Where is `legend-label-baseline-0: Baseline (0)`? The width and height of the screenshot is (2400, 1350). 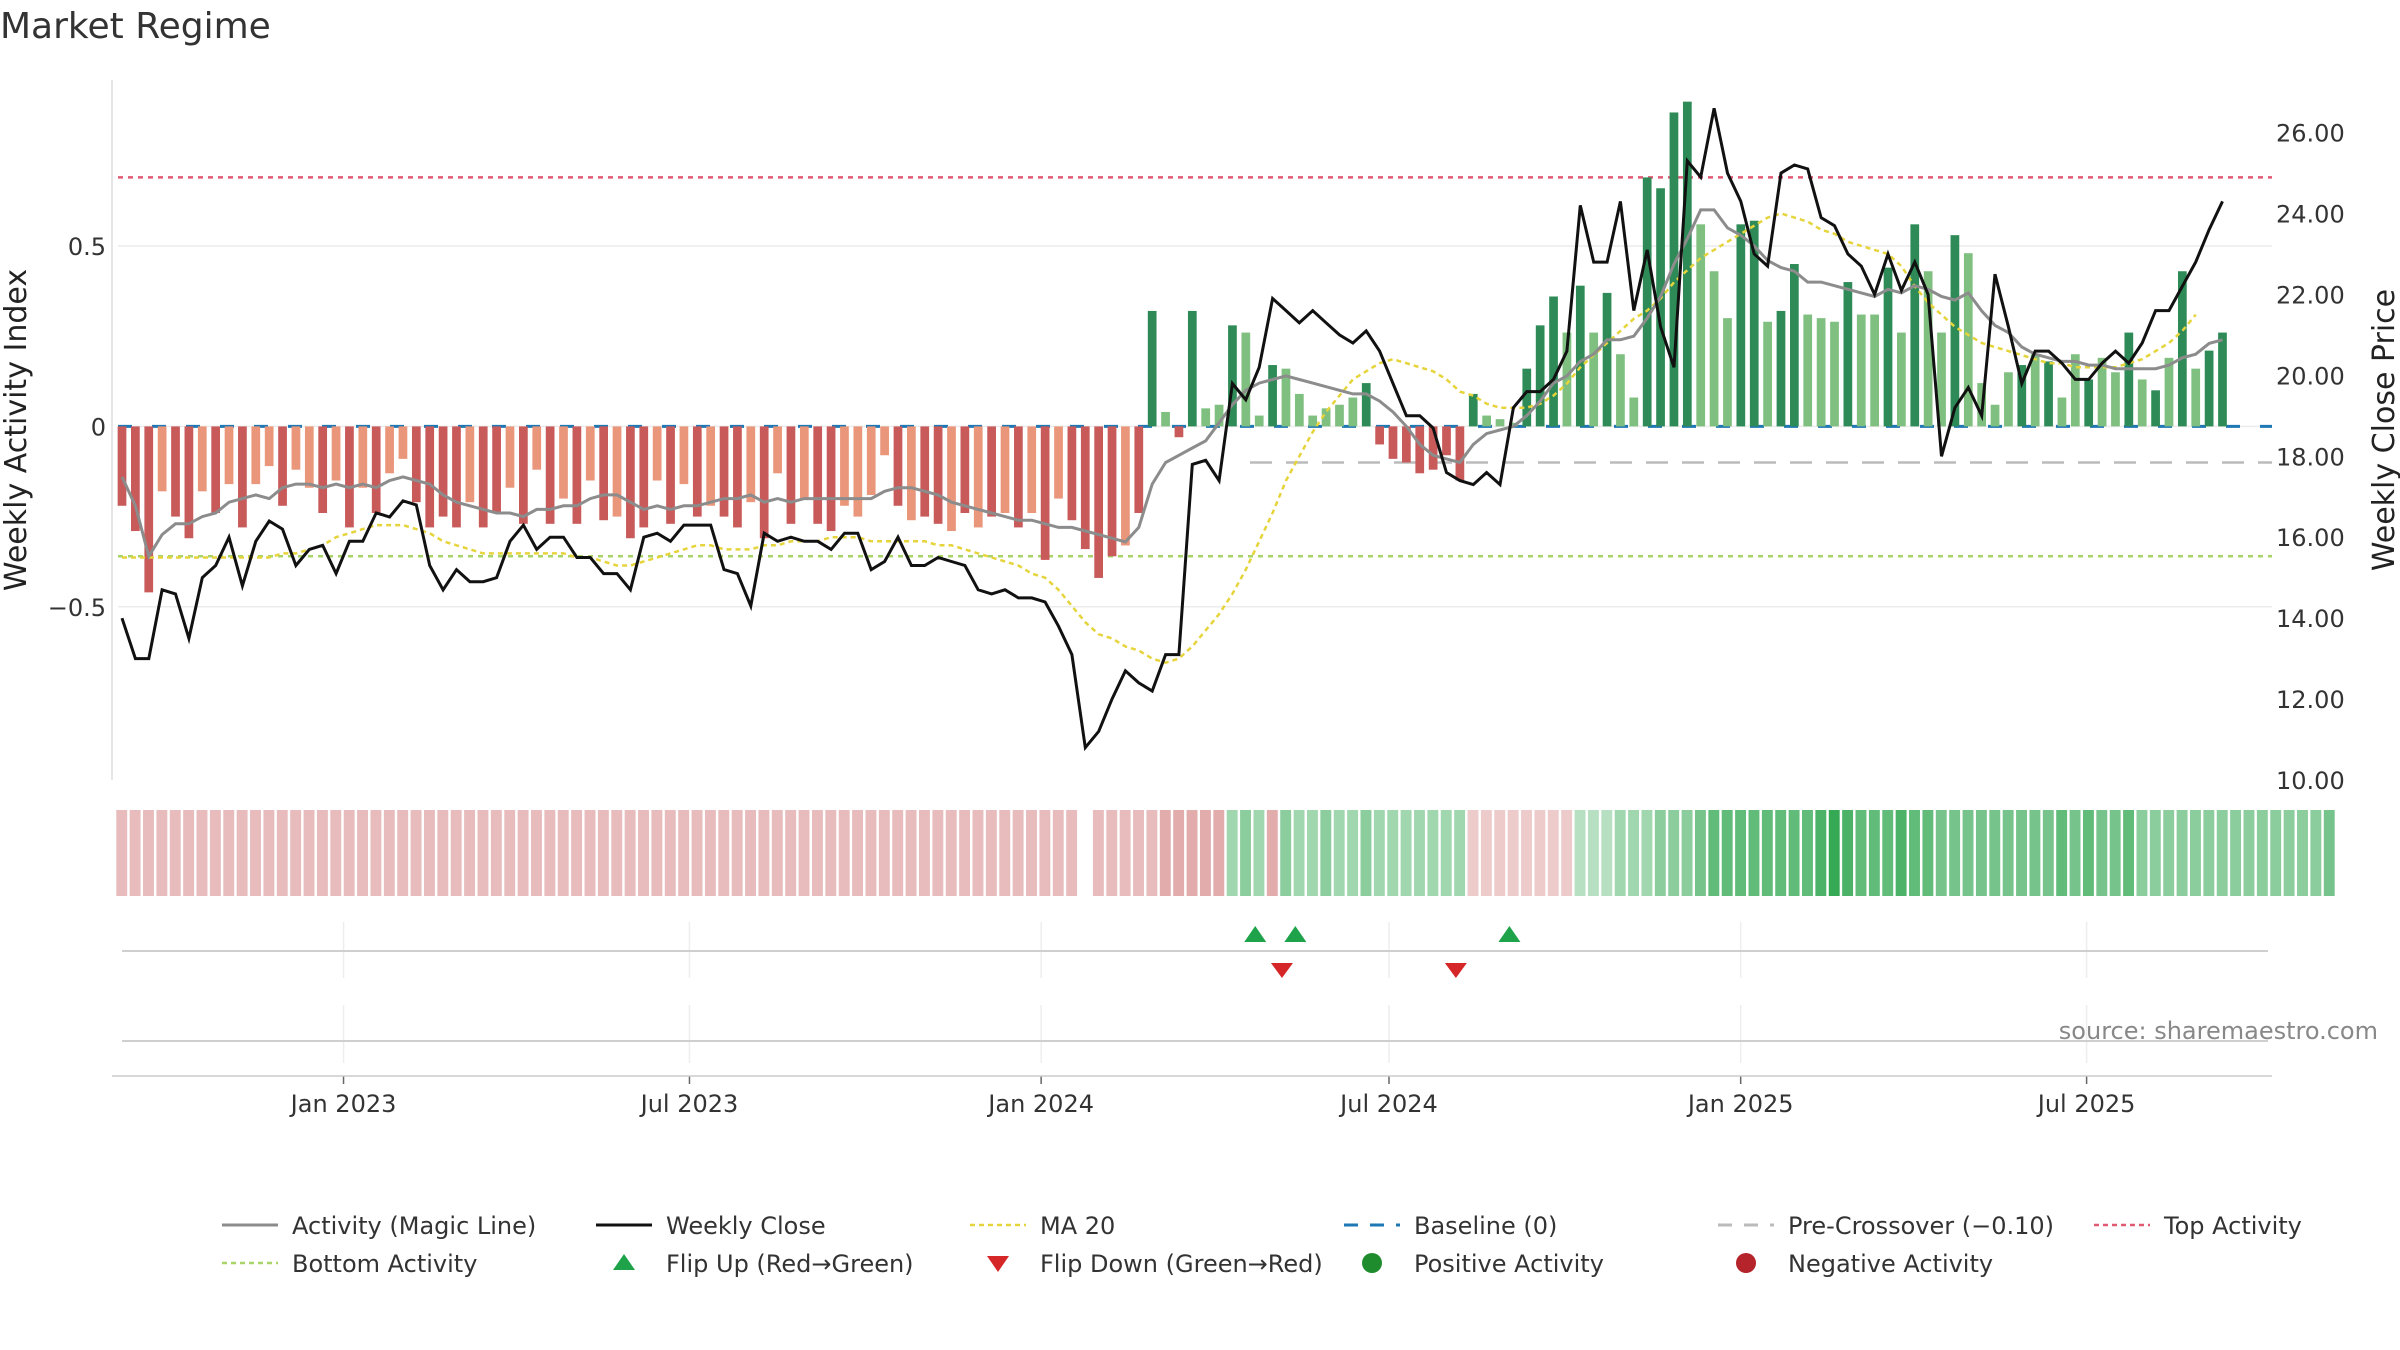
legend-label-baseline-0: Baseline (0) is located at coordinates (1485, 1226).